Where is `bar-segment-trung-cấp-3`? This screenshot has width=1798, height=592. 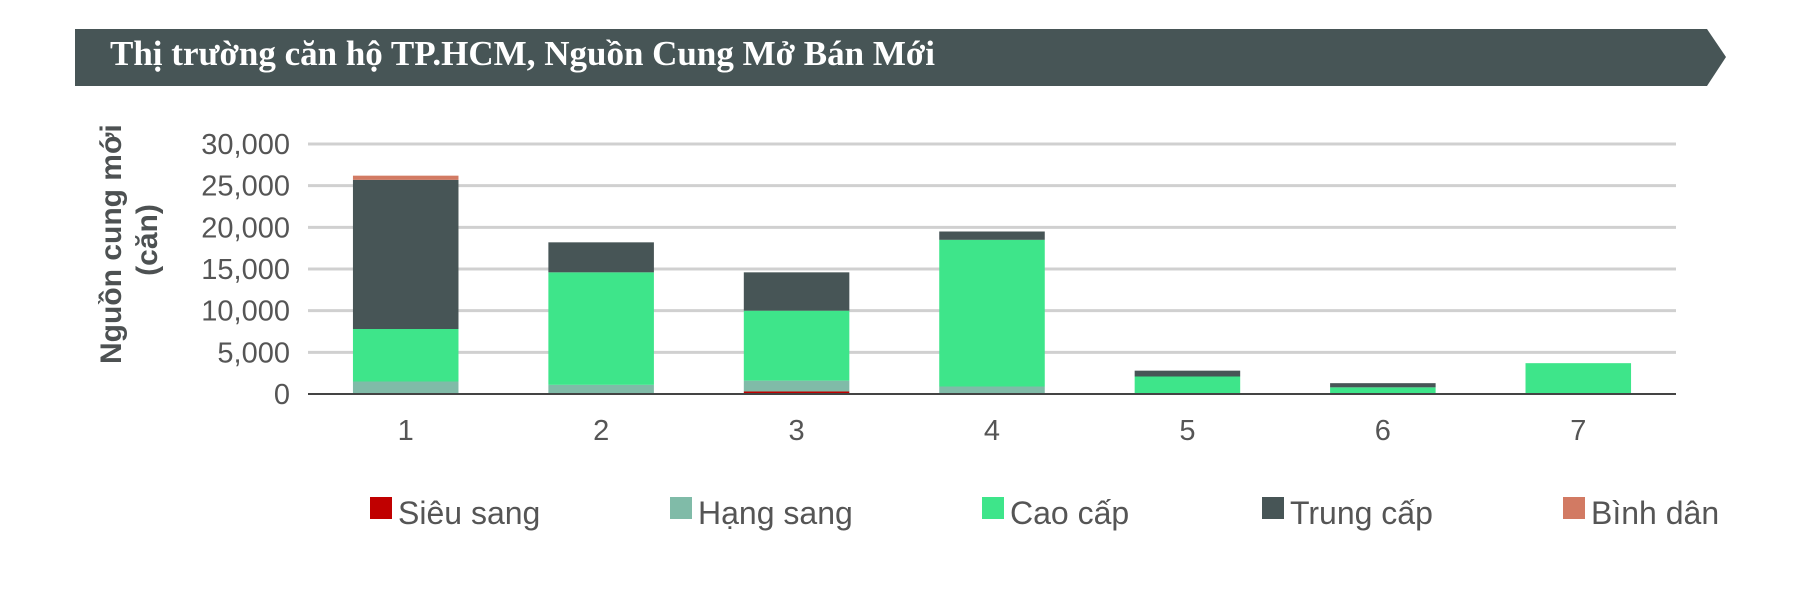
bar-segment-trung-cấp-3 is located at coordinates (796, 291).